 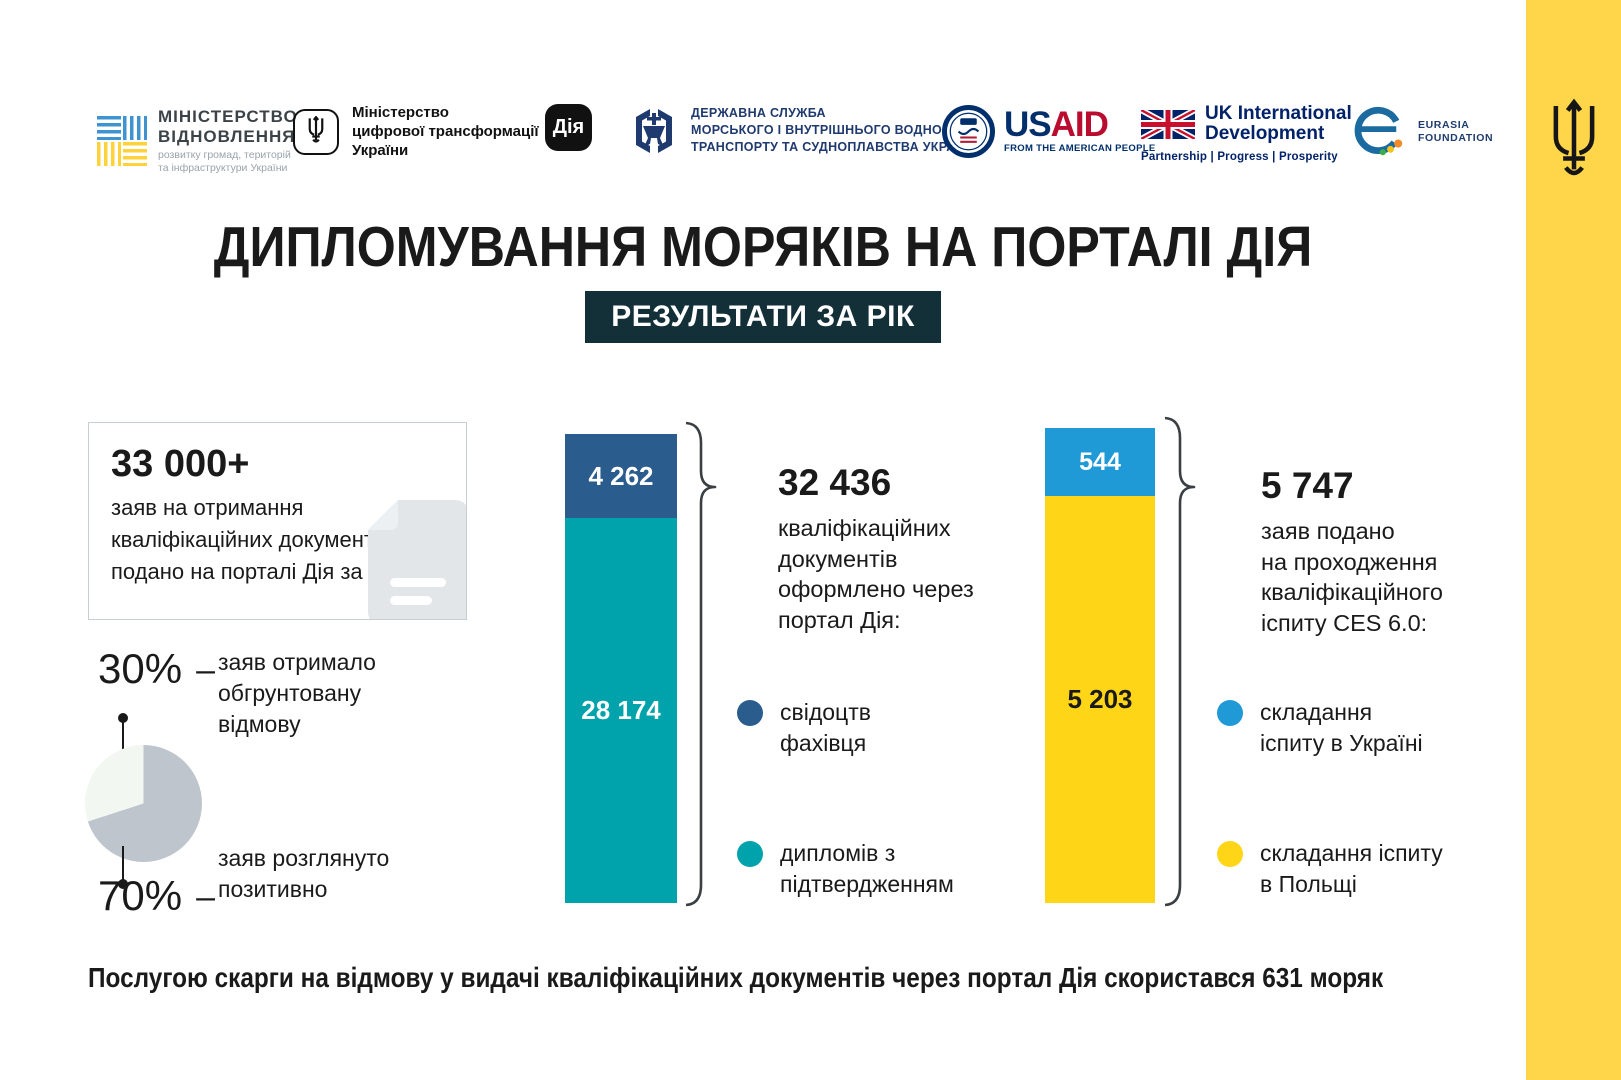 I want to click on eurasia-line1: EURASIA, so click(x=1444, y=125).